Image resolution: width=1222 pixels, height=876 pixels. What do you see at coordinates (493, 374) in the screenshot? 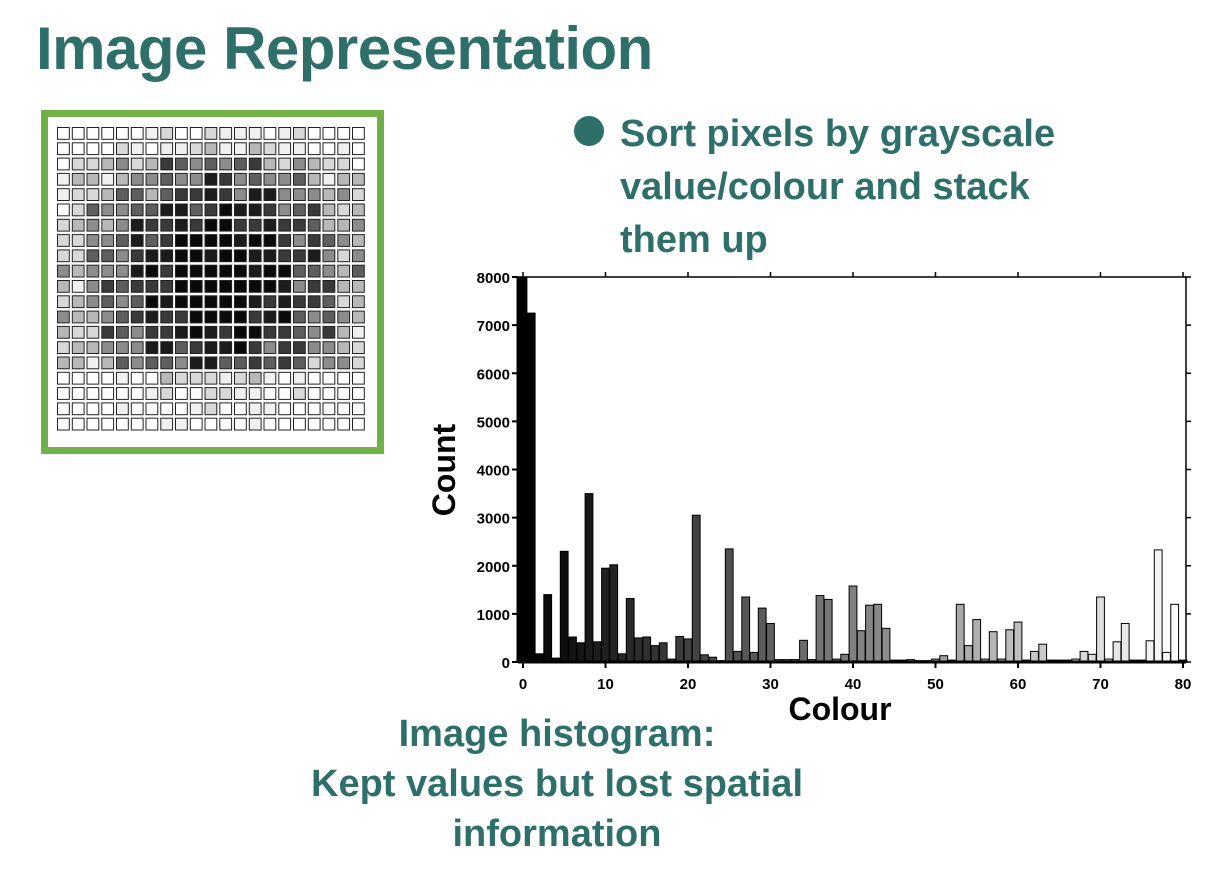
I see `y-tick-label: 6000` at bounding box center [493, 374].